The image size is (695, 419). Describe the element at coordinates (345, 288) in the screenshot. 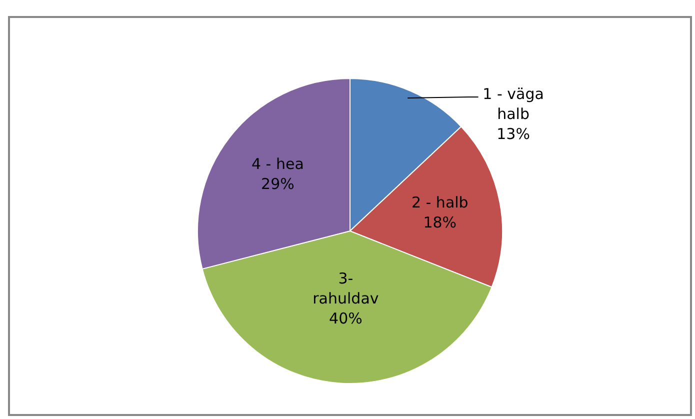

I see `slice-label: 3- rahuldav` at that location.